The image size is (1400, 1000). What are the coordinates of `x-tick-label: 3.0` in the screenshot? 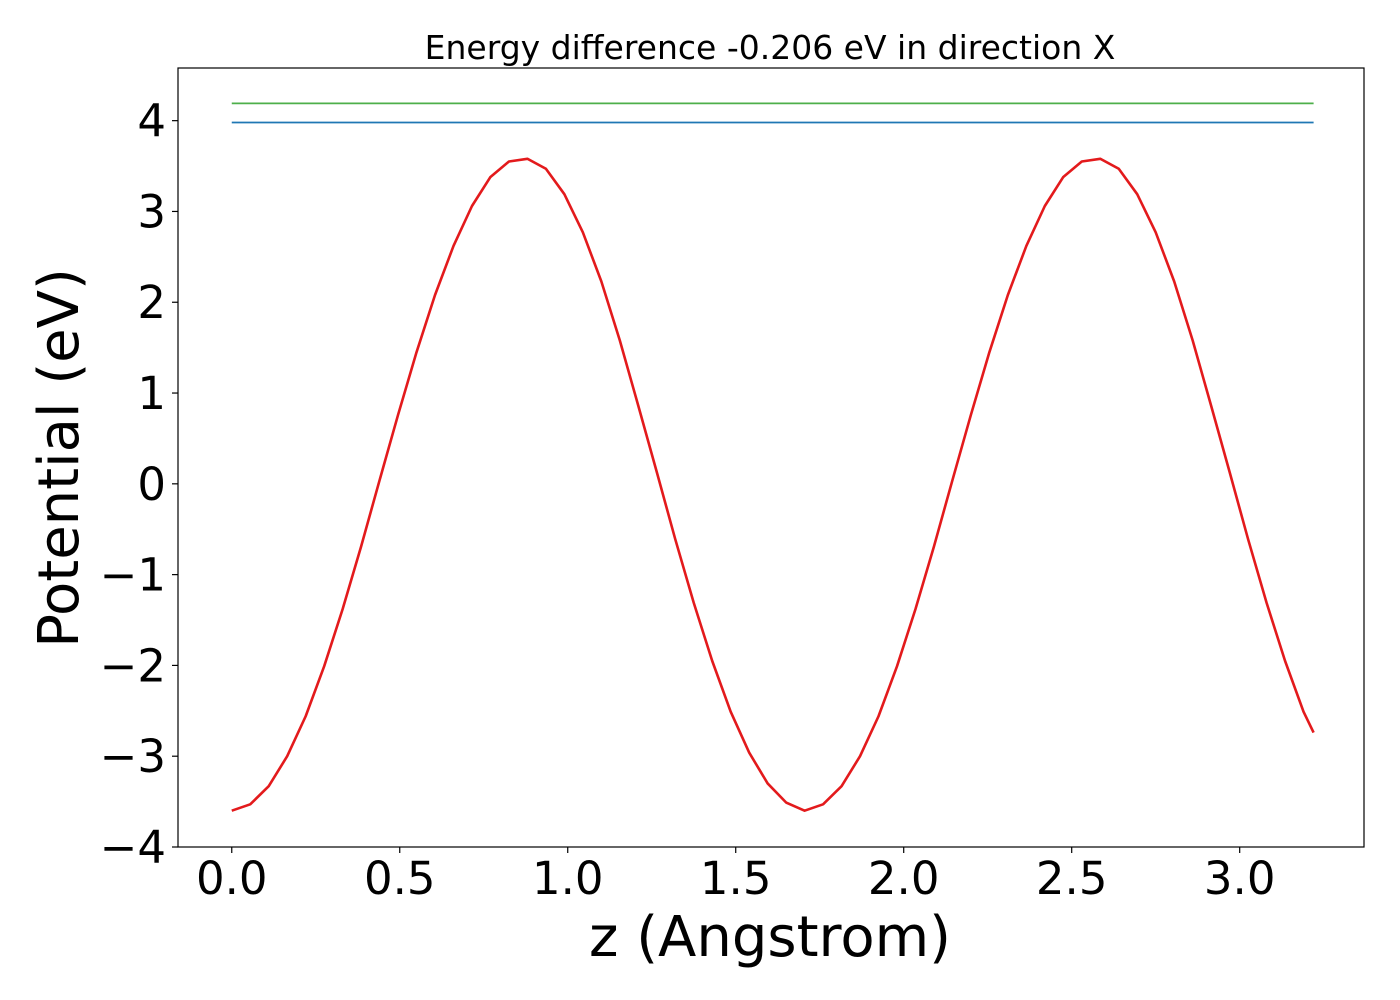 It's located at (1240, 878).